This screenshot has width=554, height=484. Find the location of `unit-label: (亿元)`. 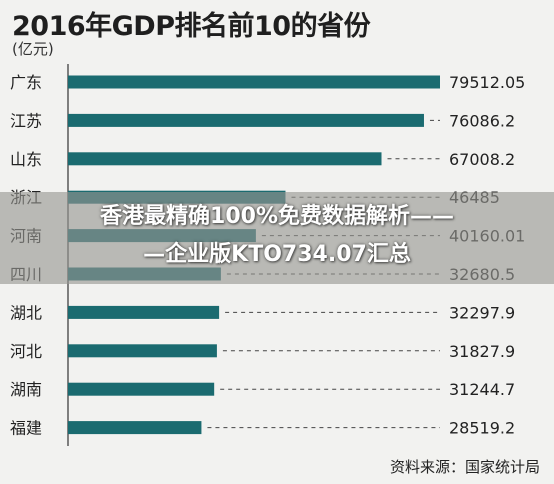

unit-label: (亿元) is located at coordinates (33, 49).